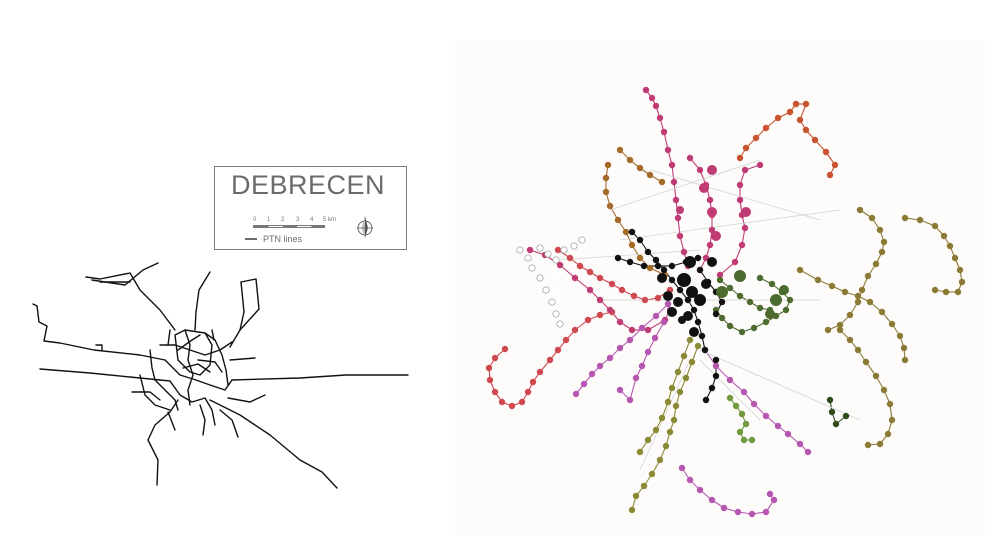 The height and width of the screenshot is (545, 998). I want to click on north-arrow-icon, so click(365, 227).